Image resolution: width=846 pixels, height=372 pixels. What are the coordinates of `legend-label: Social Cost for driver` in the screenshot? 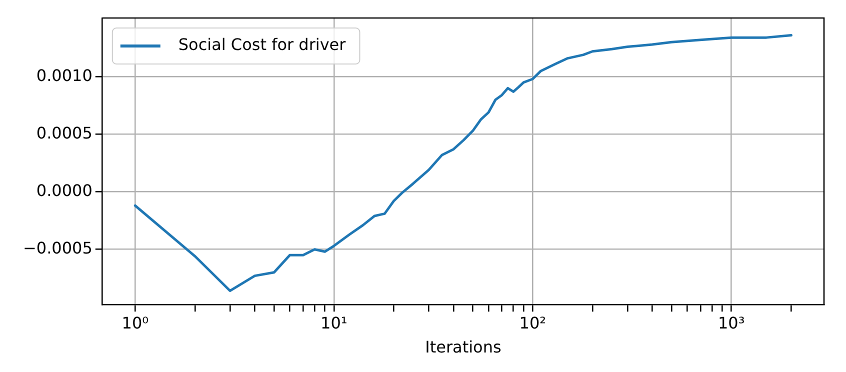 It's located at (262, 44).